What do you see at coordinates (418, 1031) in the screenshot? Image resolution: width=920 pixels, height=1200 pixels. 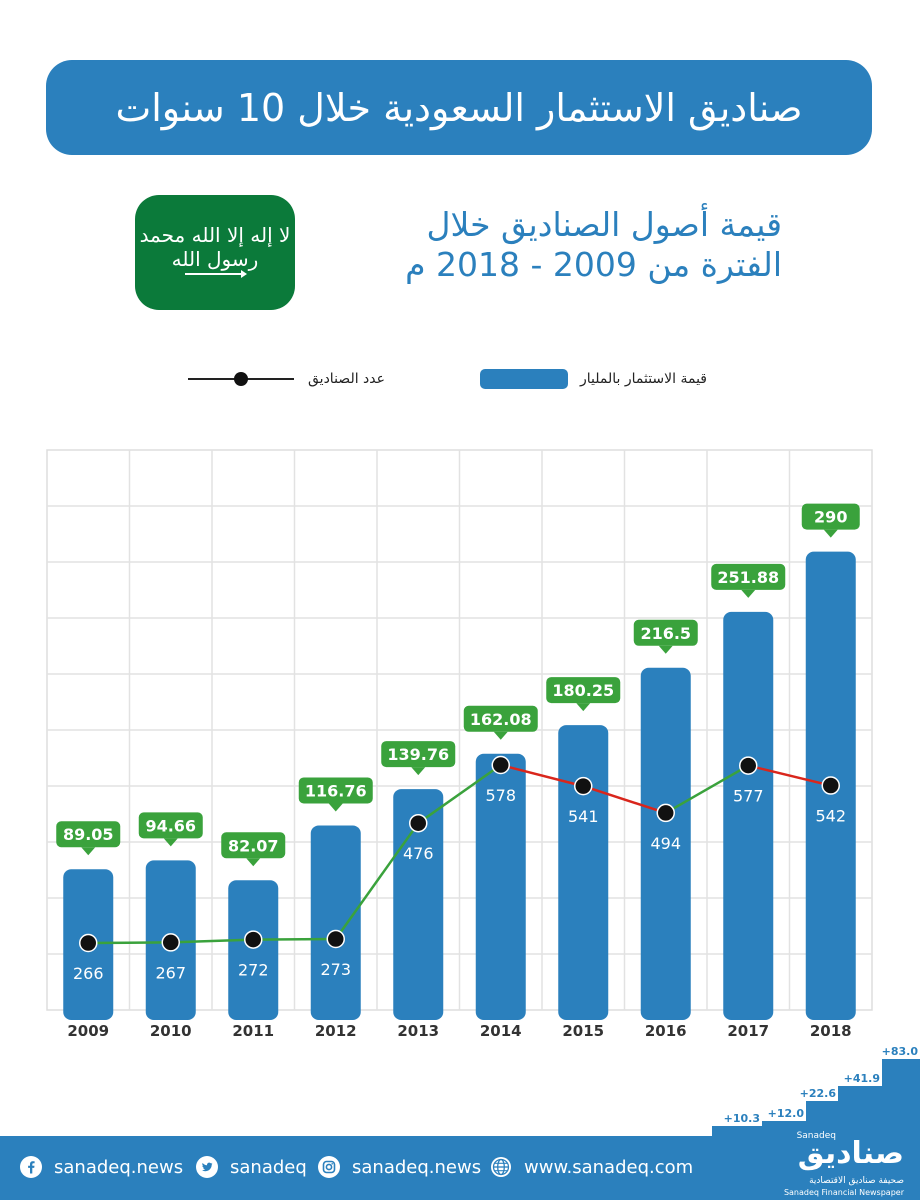 I see `year-label: 2013` at bounding box center [418, 1031].